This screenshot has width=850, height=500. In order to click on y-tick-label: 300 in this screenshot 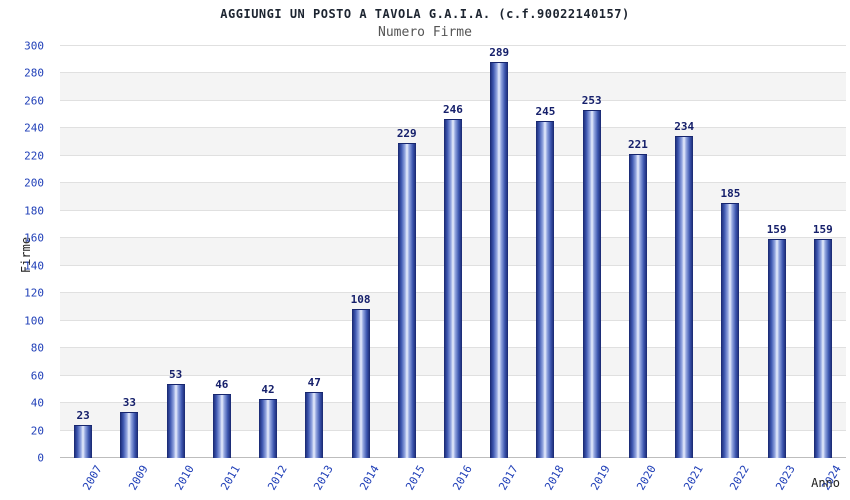, I will do `click(34, 46)`.